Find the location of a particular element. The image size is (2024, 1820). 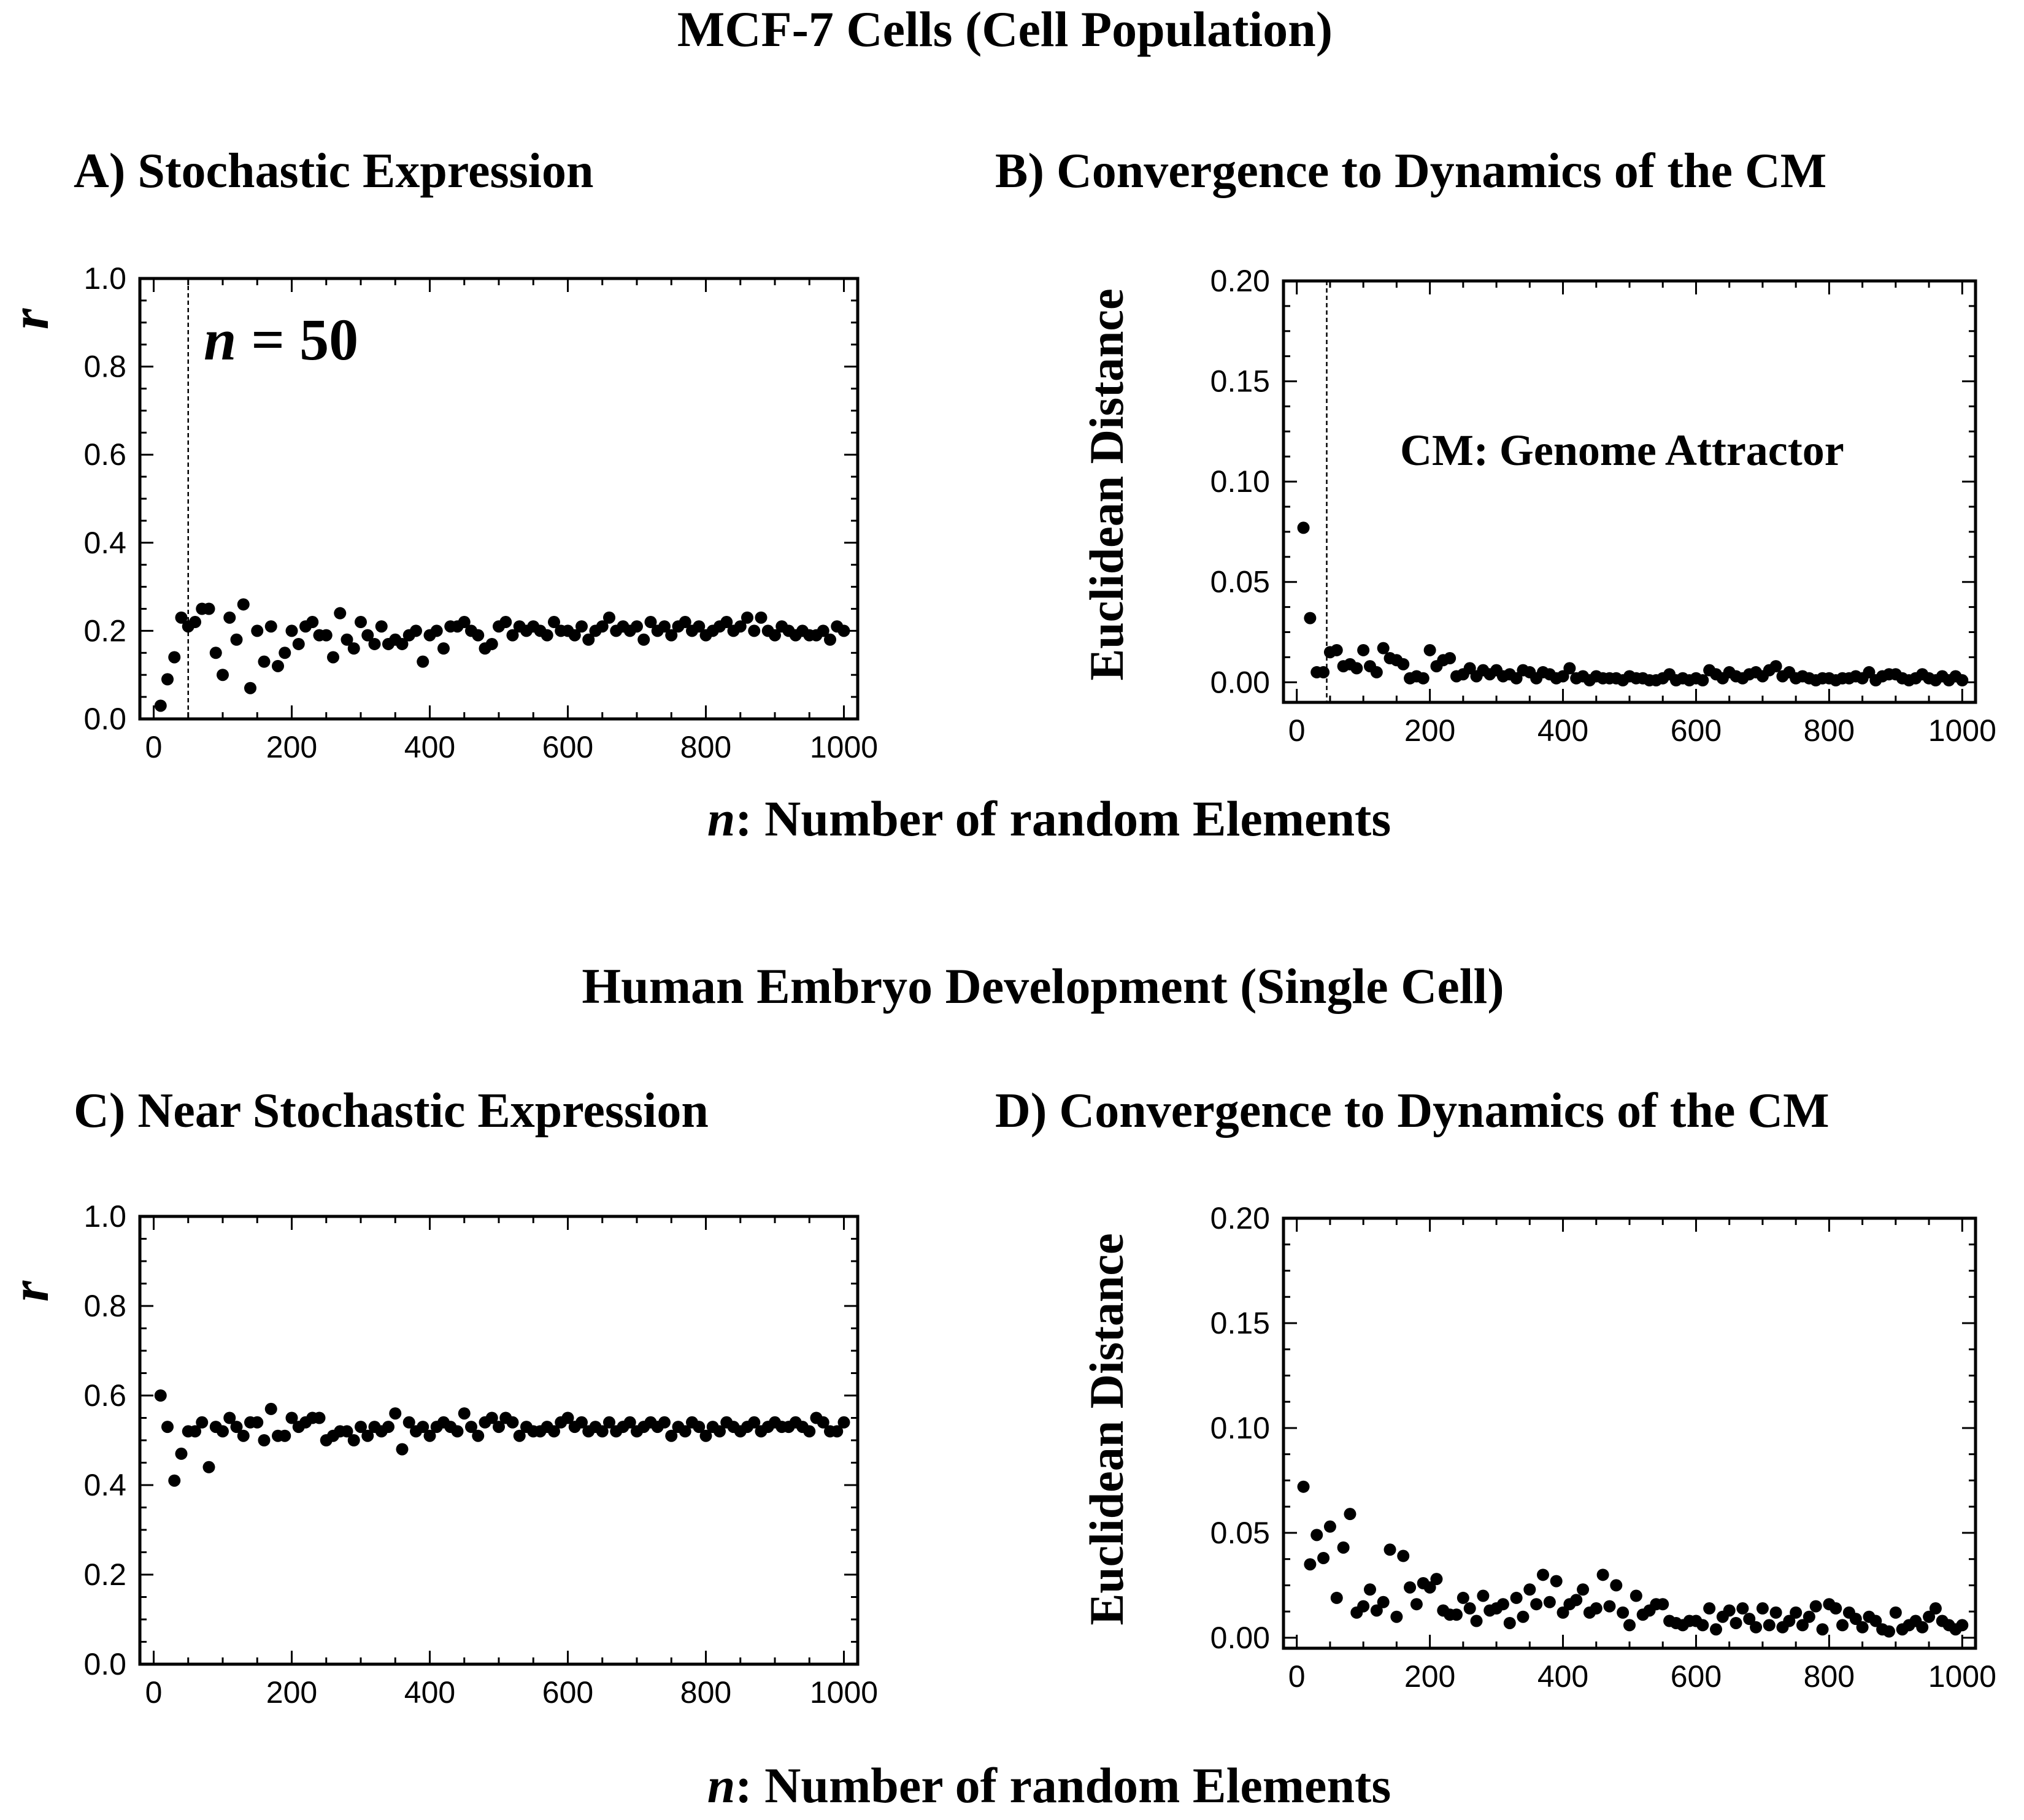

y-axis-label: r is located at coordinates (30, 319).